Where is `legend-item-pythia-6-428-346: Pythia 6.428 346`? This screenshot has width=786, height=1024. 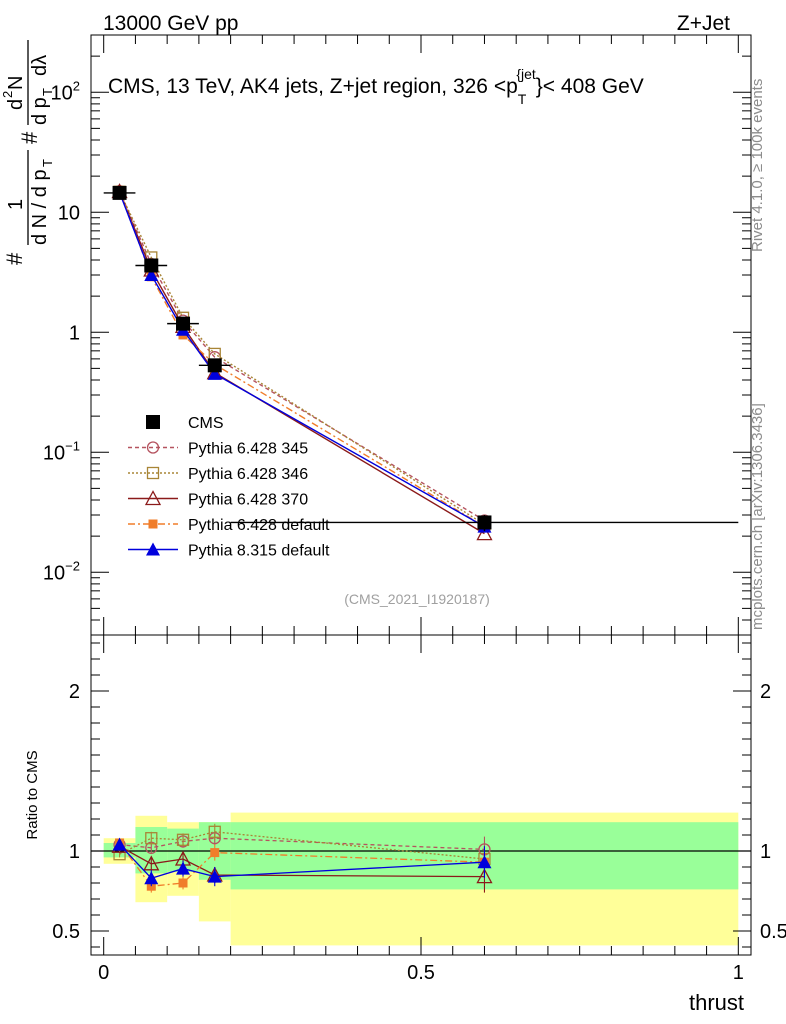
legend-item-pythia-6-428-346: Pythia 6.428 346 is located at coordinates (218, 474).